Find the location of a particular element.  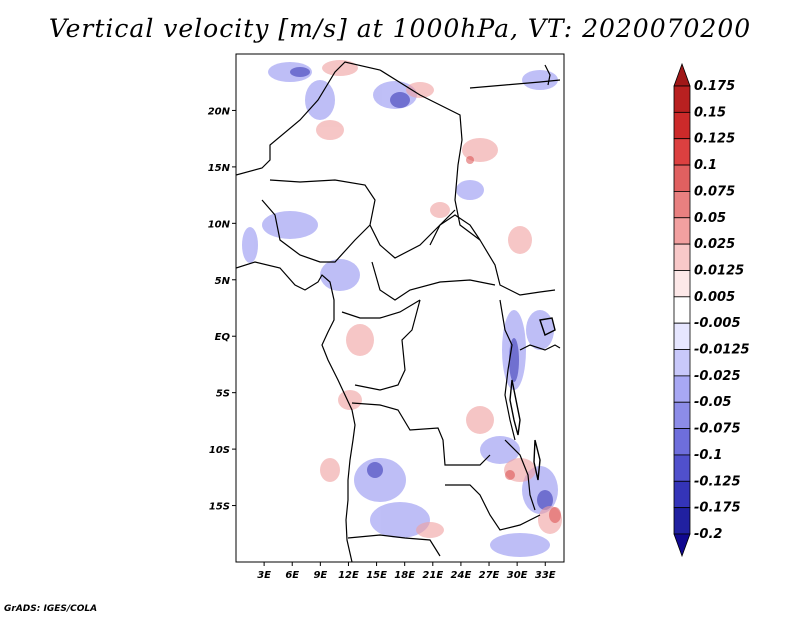

colorbar-label: 0.15 is located at coordinates (710, 112).